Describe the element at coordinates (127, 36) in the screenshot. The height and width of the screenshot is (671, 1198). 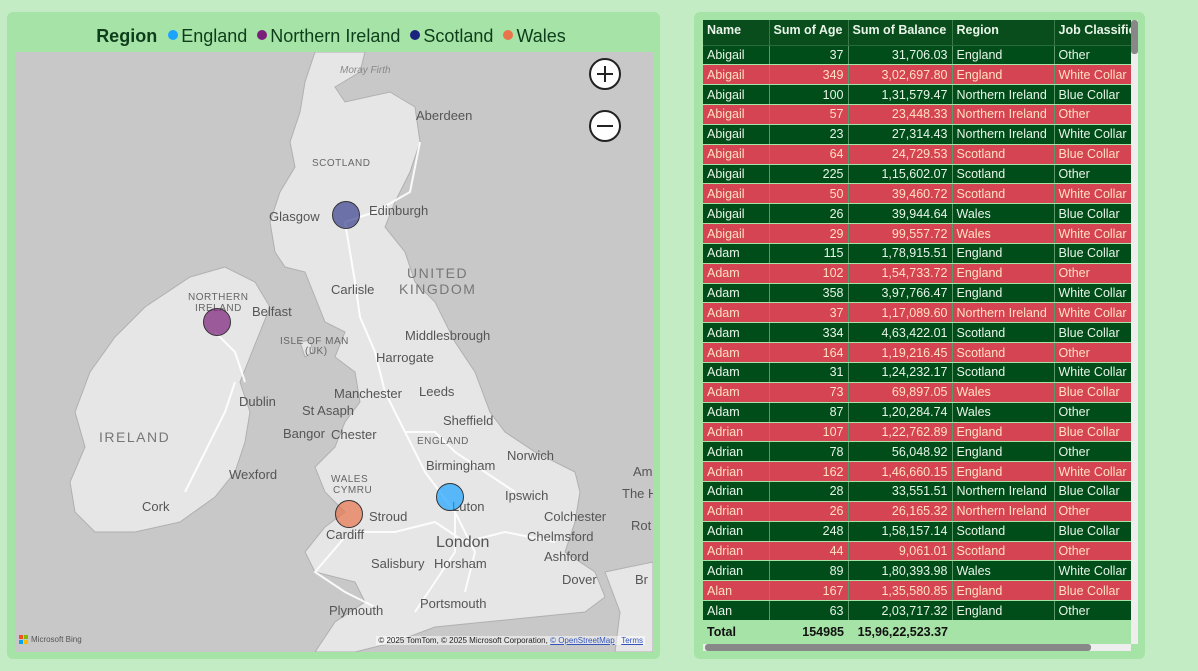
I see `legend-title: Region` at that location.